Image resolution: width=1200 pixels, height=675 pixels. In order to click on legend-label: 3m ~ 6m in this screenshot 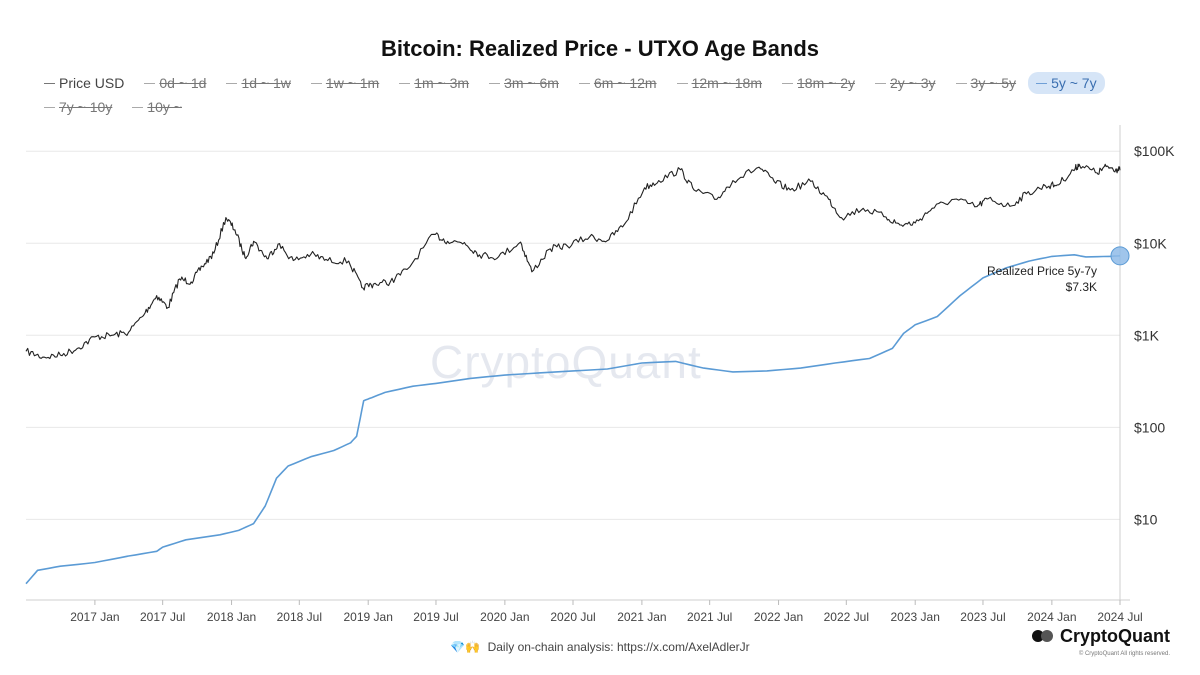, I will do `click(531, 83)`.